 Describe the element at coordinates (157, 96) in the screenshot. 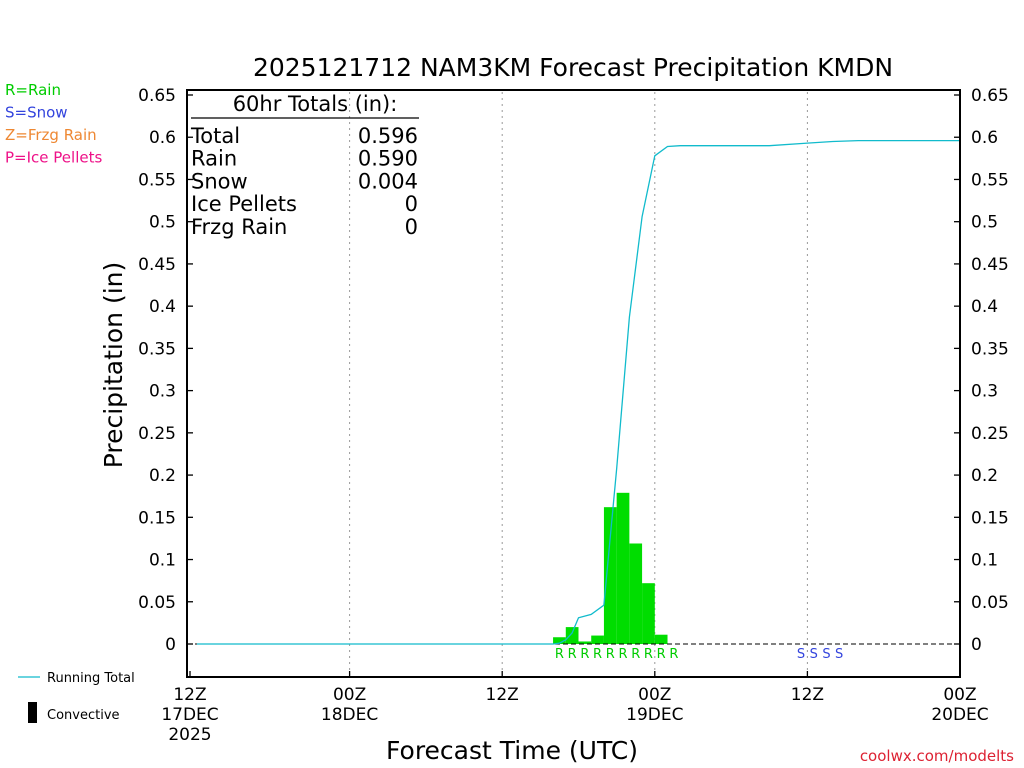

I see `ytick-label-left-13: 0.65` at that location.